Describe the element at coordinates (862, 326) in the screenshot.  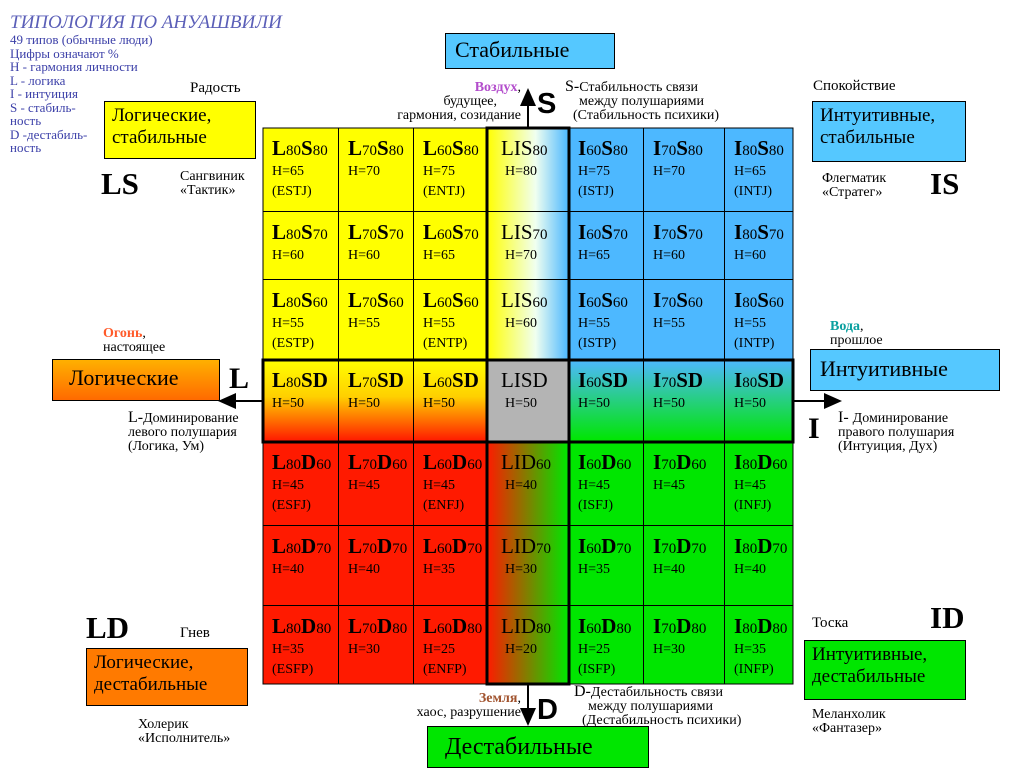
I see `element-water-comma: ,` at that location.